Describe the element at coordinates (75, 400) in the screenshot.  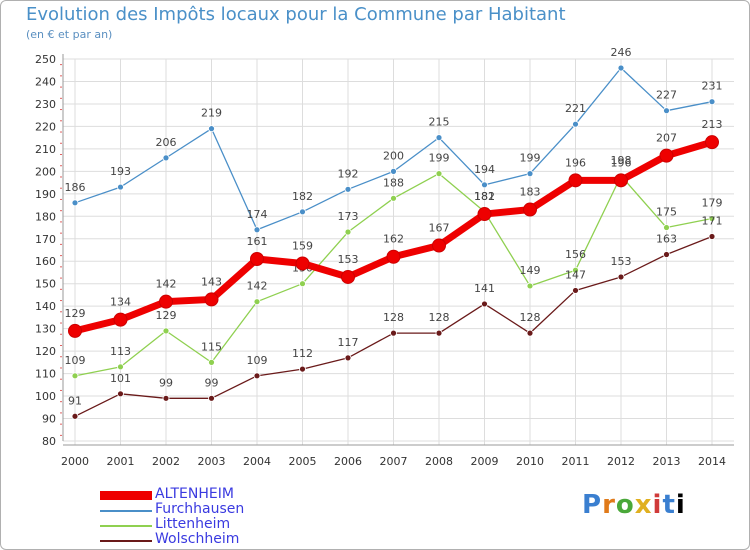
I see `data-label-wolschheim: 91` at that location.